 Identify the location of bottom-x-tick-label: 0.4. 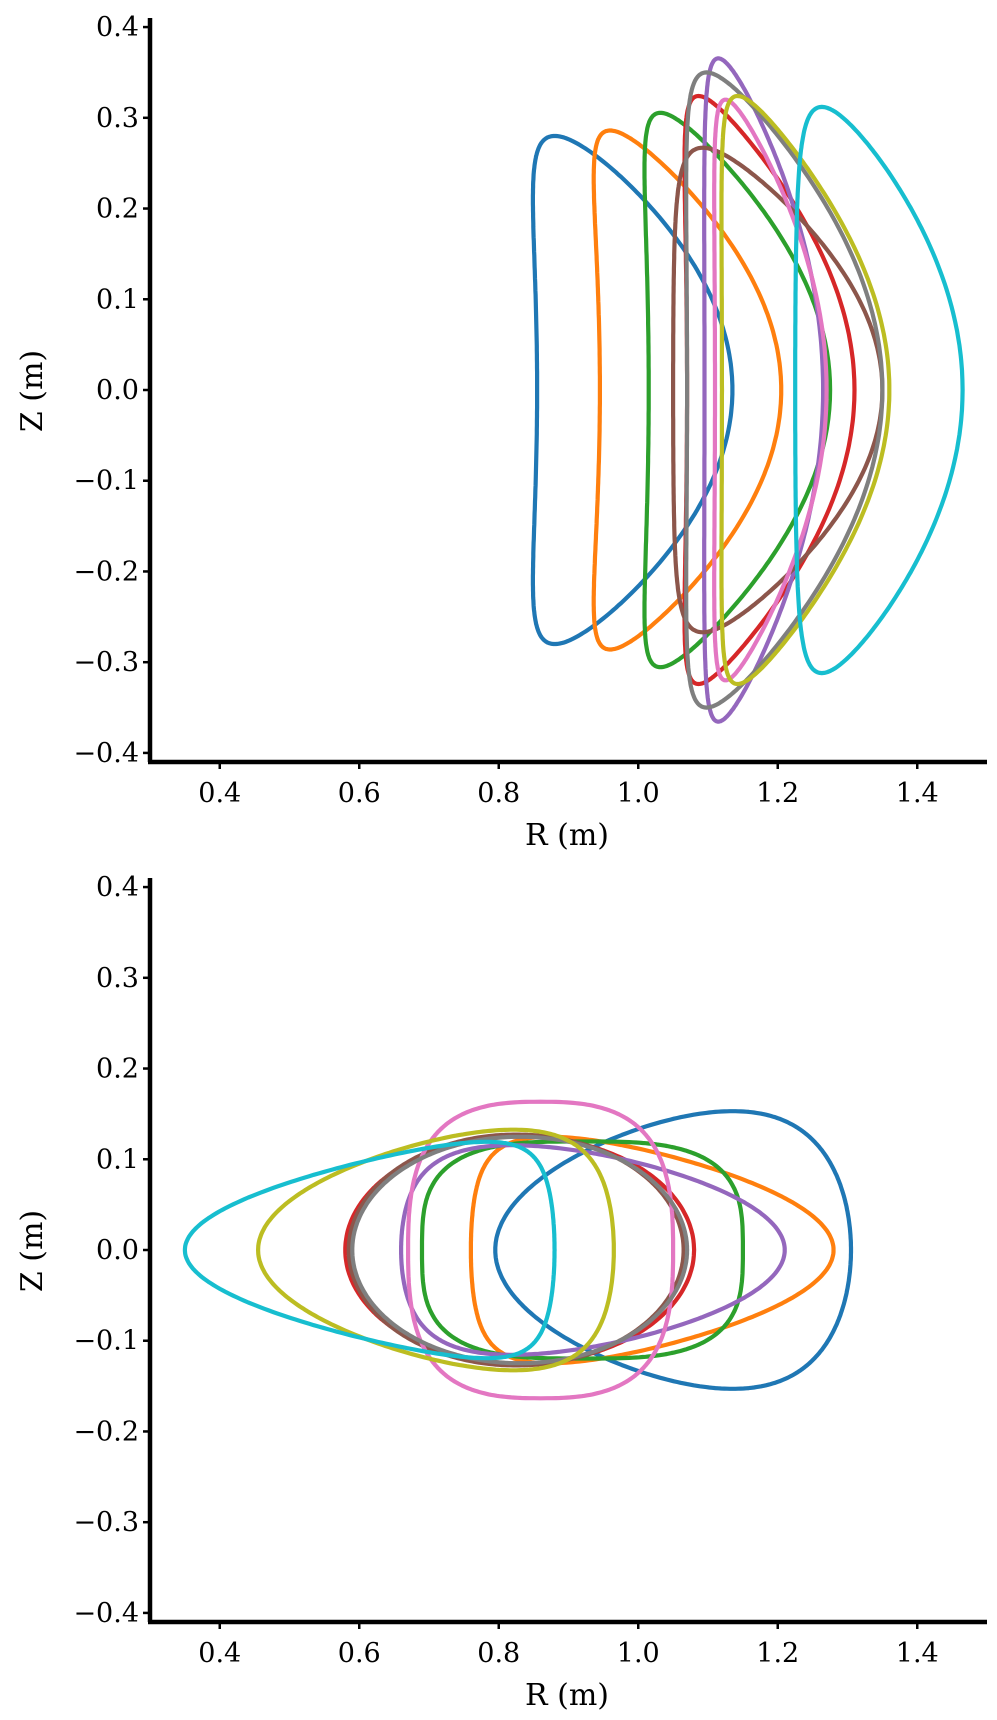
(219, 1653).